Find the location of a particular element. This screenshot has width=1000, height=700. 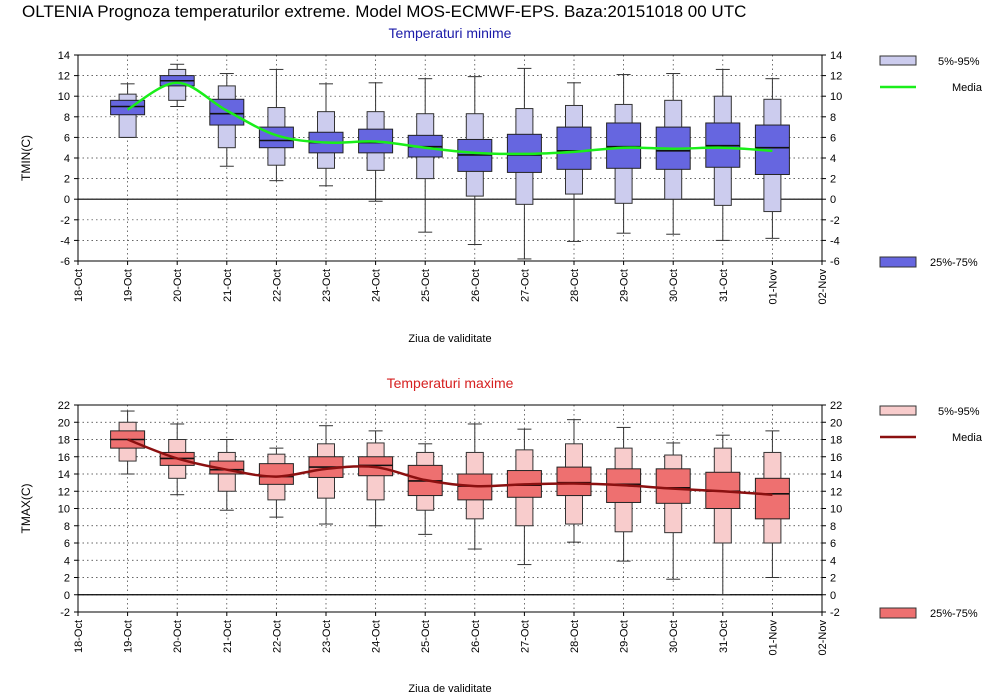

legend-label-25-75: 25%-75% is located at coordinates (954, 263).